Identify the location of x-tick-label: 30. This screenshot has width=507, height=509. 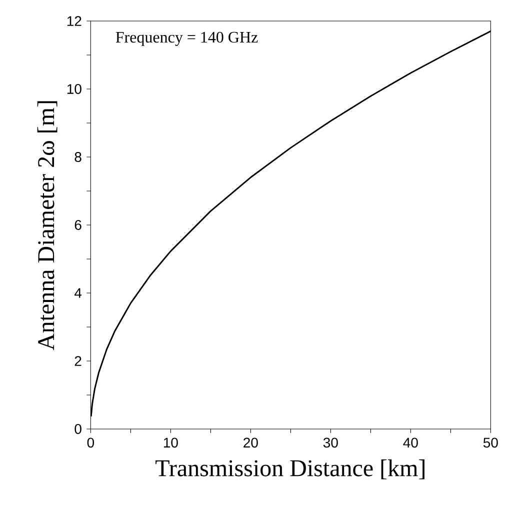
(331, 443).